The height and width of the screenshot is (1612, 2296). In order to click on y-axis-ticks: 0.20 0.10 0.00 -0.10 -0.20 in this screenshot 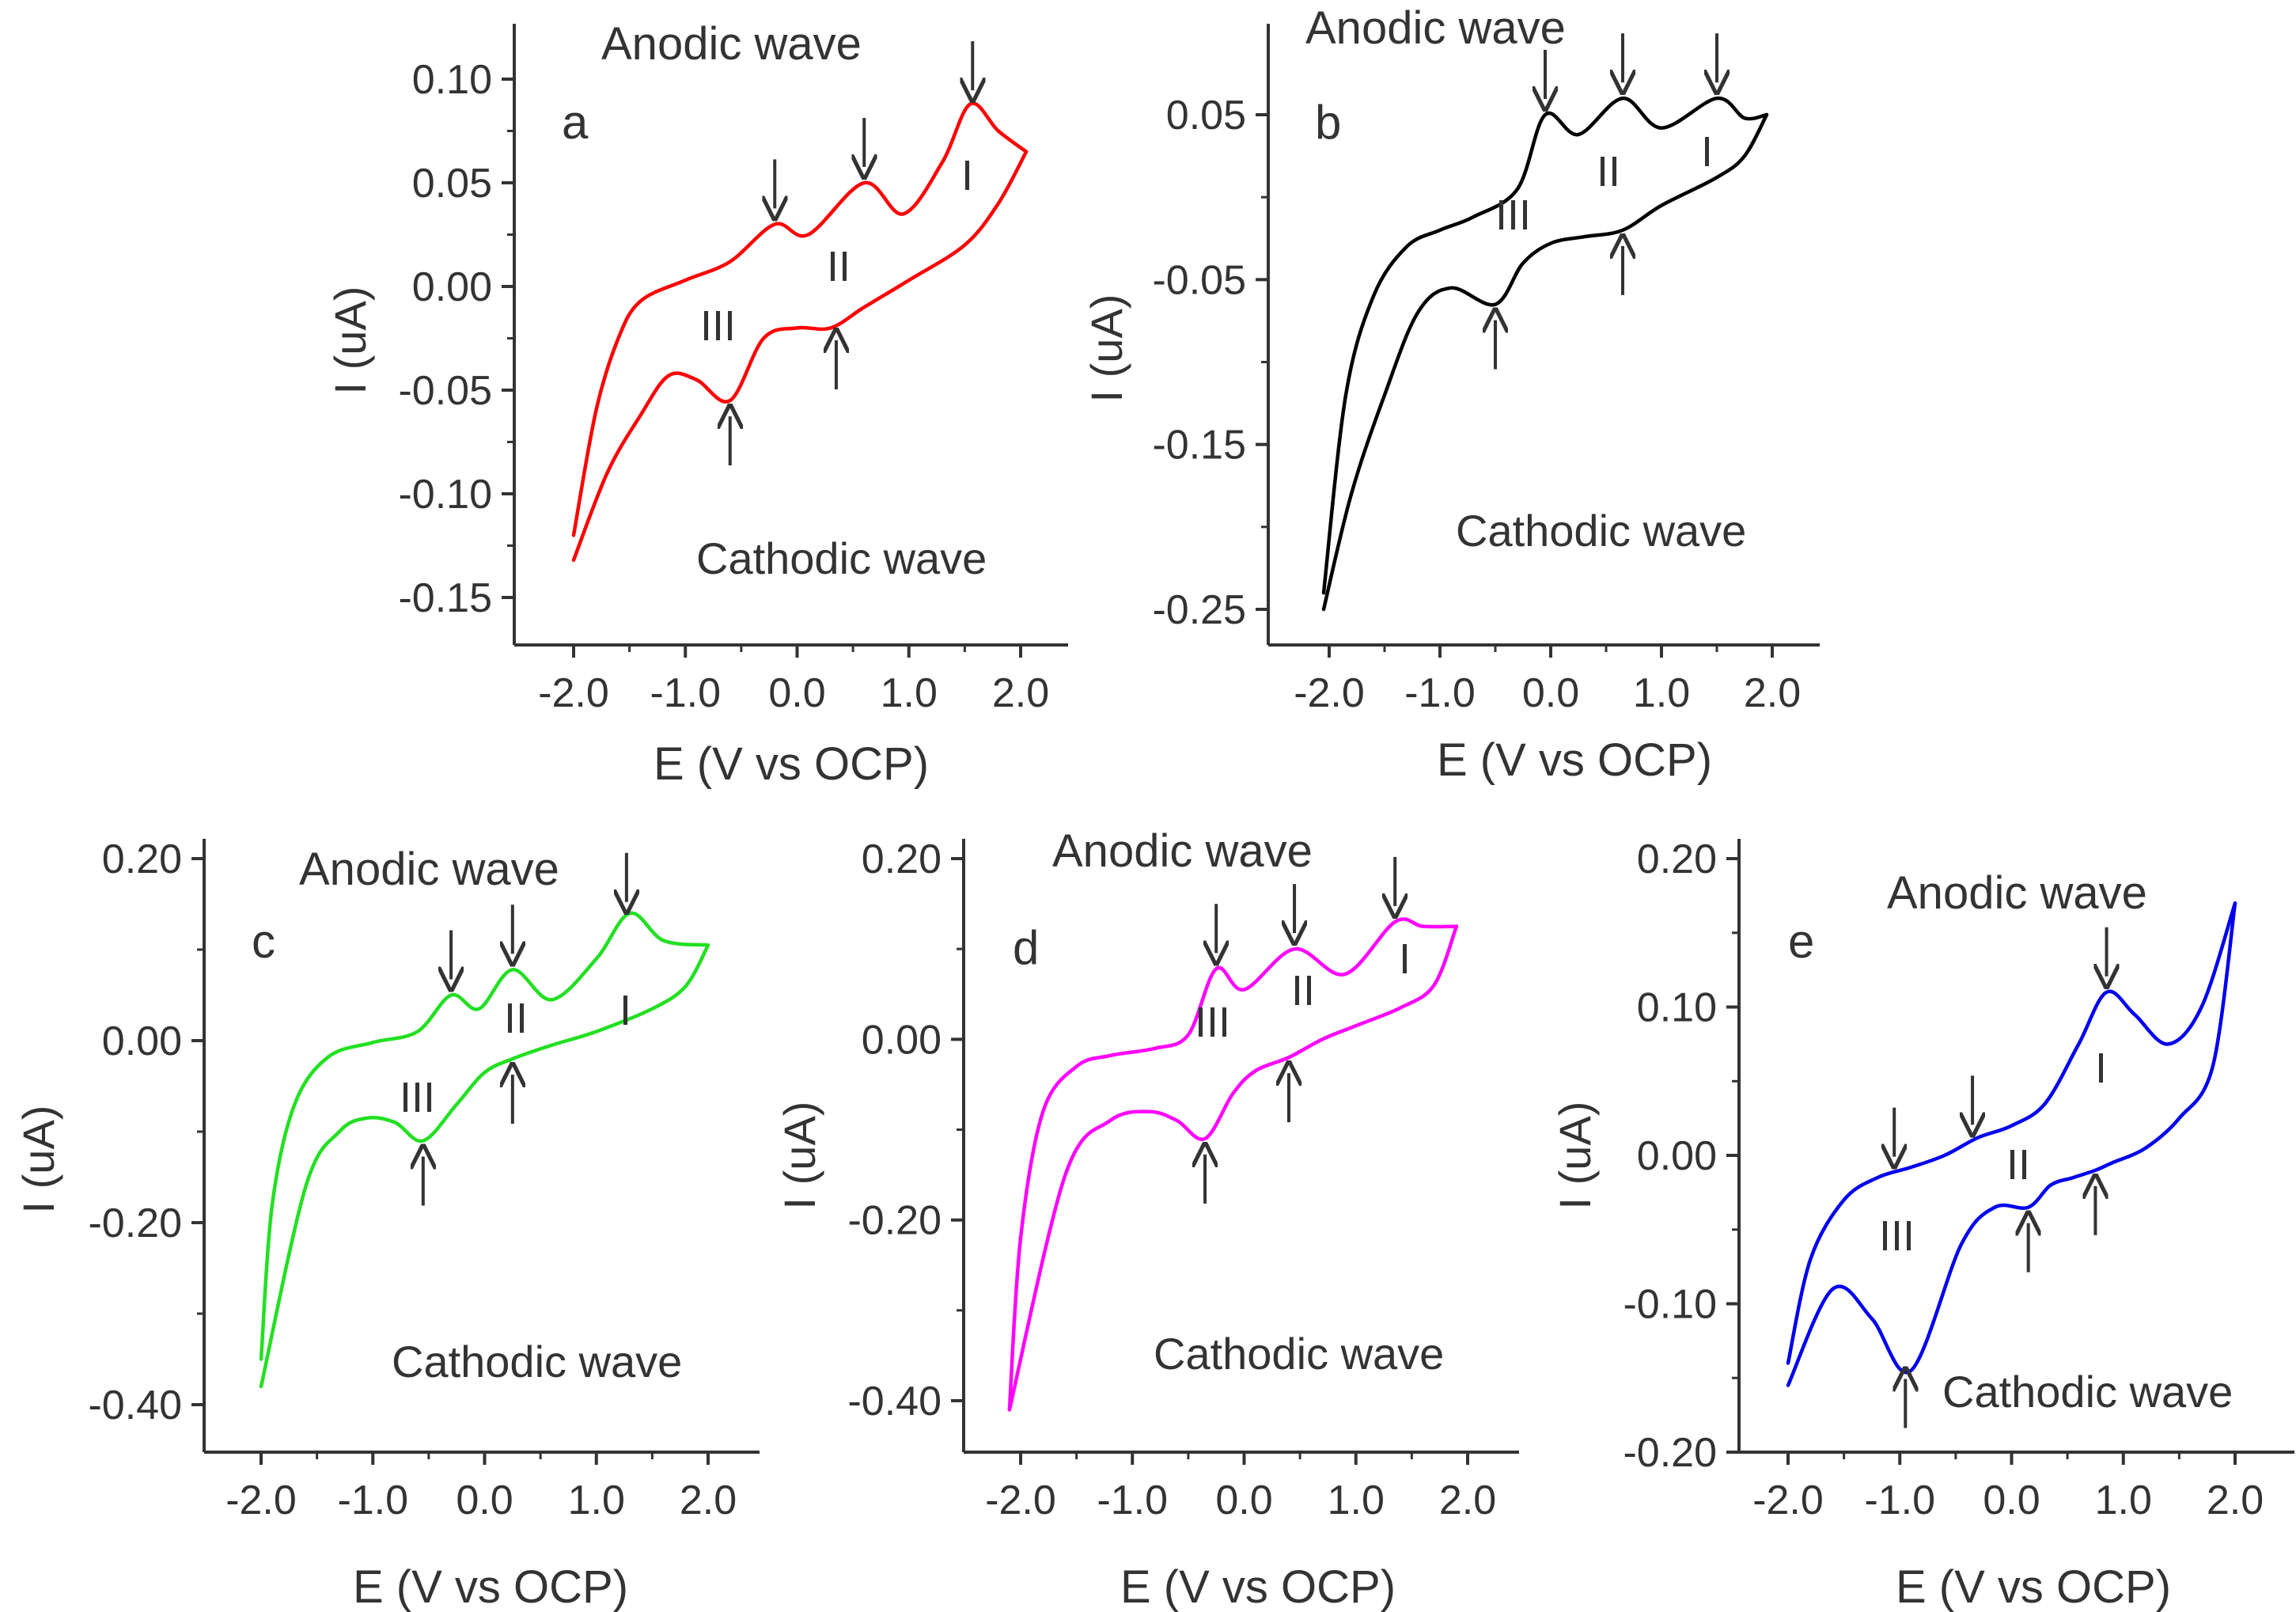, I will do `click(1681, 1156)`.